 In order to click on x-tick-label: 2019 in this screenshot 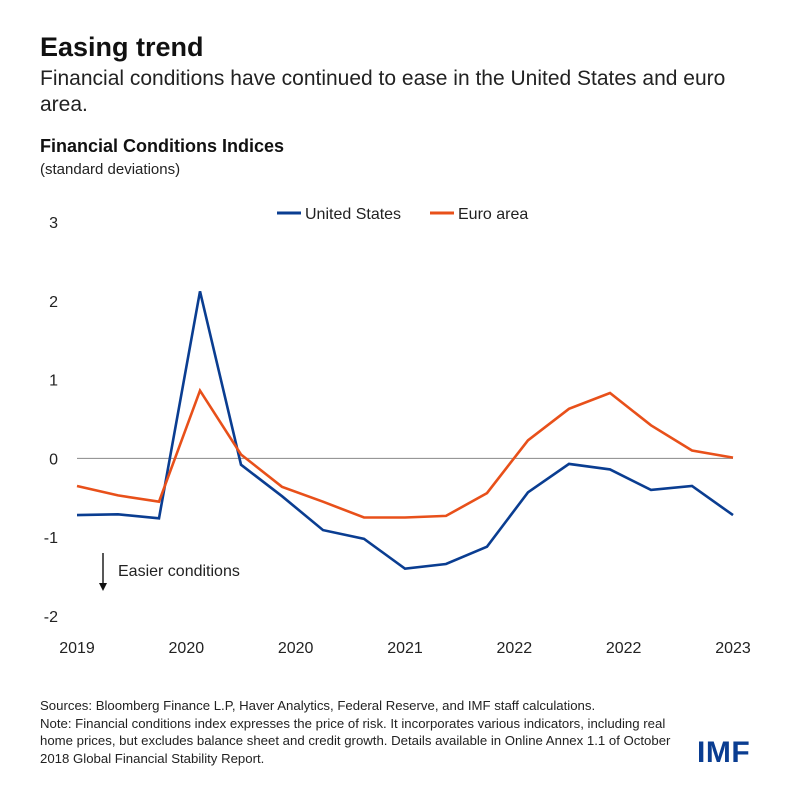, I will do `click(77, 648)`.